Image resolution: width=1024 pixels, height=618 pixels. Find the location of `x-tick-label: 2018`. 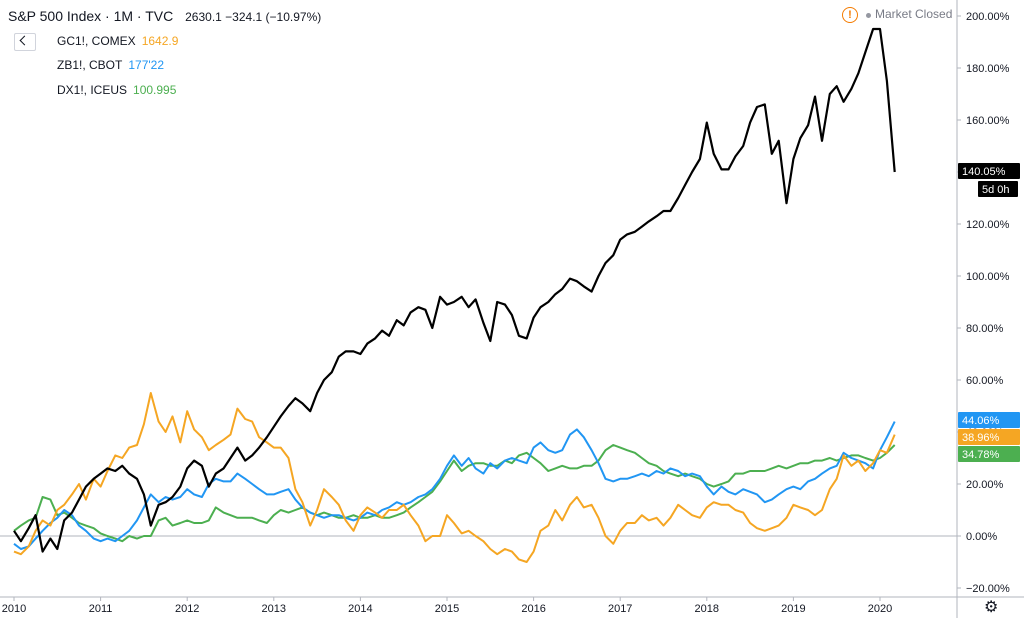

x-tick-label: 2018 is located at coordinates (707, 609).